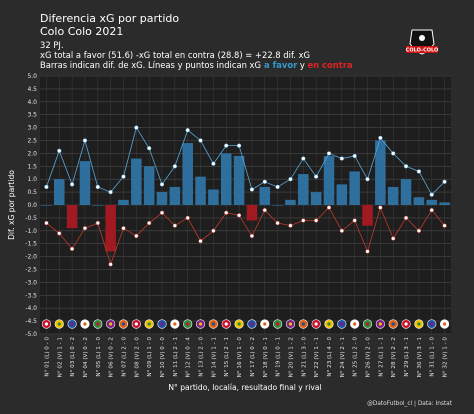 The image size is (474, 414). What do you see at coordinates (31, 270) in the screenshot?
I see `y-tick-label: -2.5` at bounding box center [31, 270].